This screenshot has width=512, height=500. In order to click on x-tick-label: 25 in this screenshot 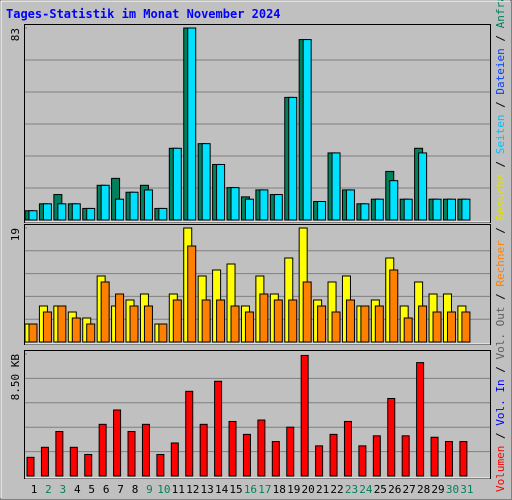, I will do `click(380, 489)`.